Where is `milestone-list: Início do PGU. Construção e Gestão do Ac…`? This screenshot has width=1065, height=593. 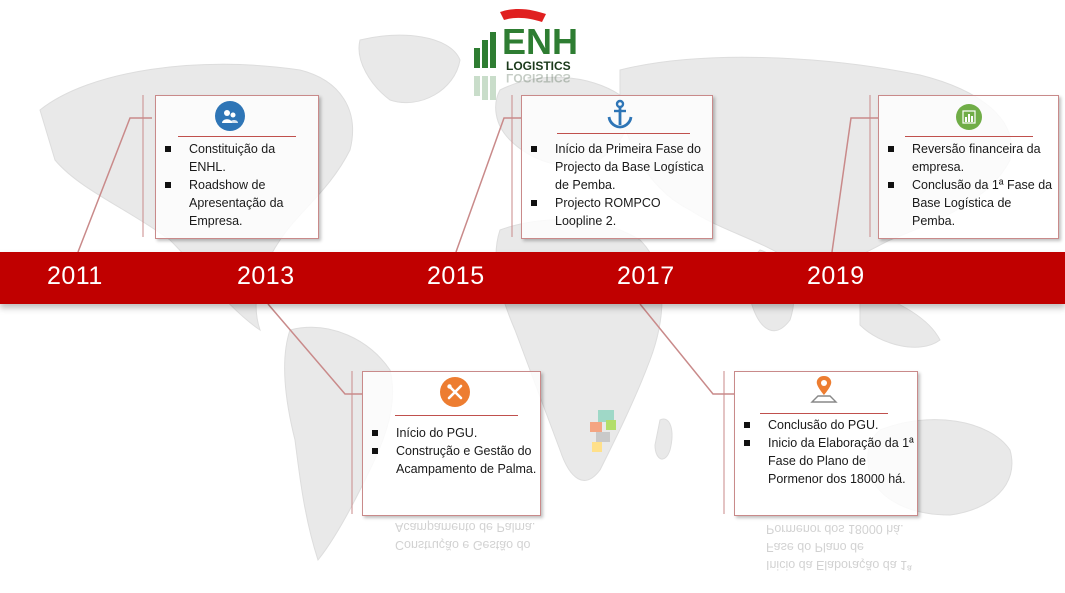 milestone-list: Início do PGU. Construção e Gestão do Ac… is located at coordinates (454, 451).